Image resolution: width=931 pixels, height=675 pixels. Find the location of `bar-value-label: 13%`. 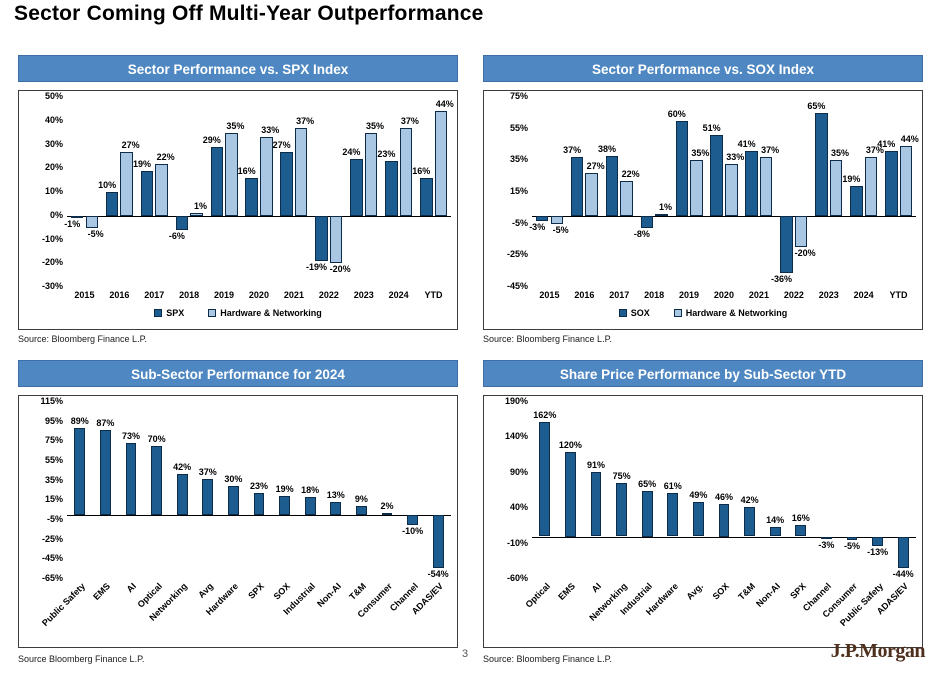

bar-value-label: 13% is located at coordinates (335, 495).